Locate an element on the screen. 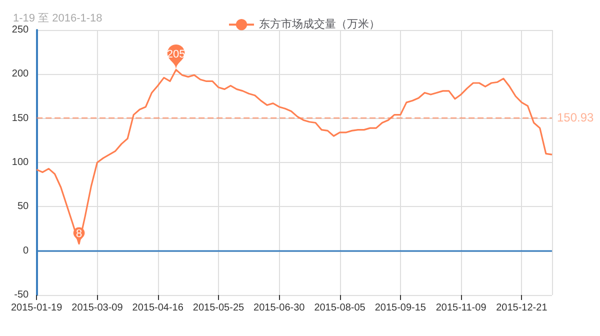  y-tick-label: 0 is located at coordinates (26, 250).